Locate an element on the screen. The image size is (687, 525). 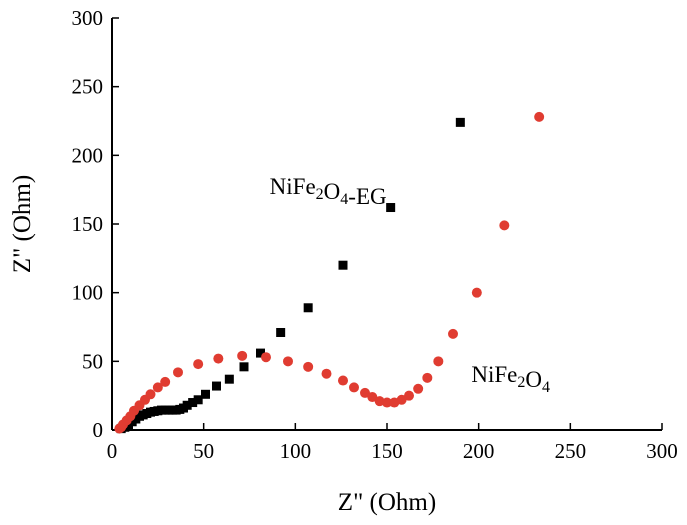
series-annotation: NiFe2O4-EG is located at coordinates (328, 191).